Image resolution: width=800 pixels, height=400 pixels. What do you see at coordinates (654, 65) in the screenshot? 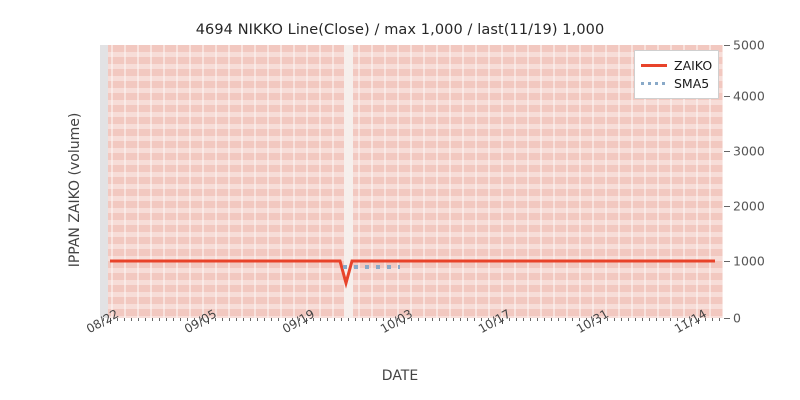
I see `legend-swatch-solid-line-icon` at bounding box center [654, 65].